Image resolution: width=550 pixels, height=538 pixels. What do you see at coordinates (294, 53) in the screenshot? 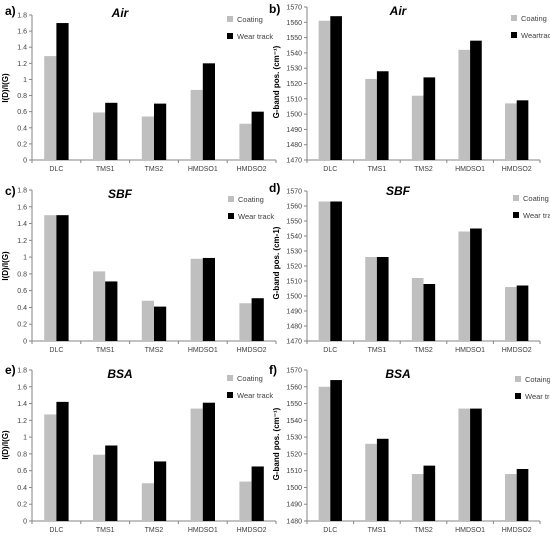
I see `y-tick-label: 1540` at bounding box center [294, 53].